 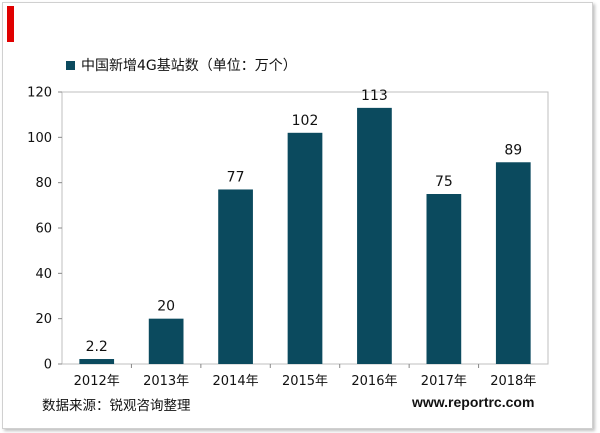 What do you see at coordinates (43, 183) in the screenshot?
I see `y-tick-label: 80` at bounding box center [43, 183].